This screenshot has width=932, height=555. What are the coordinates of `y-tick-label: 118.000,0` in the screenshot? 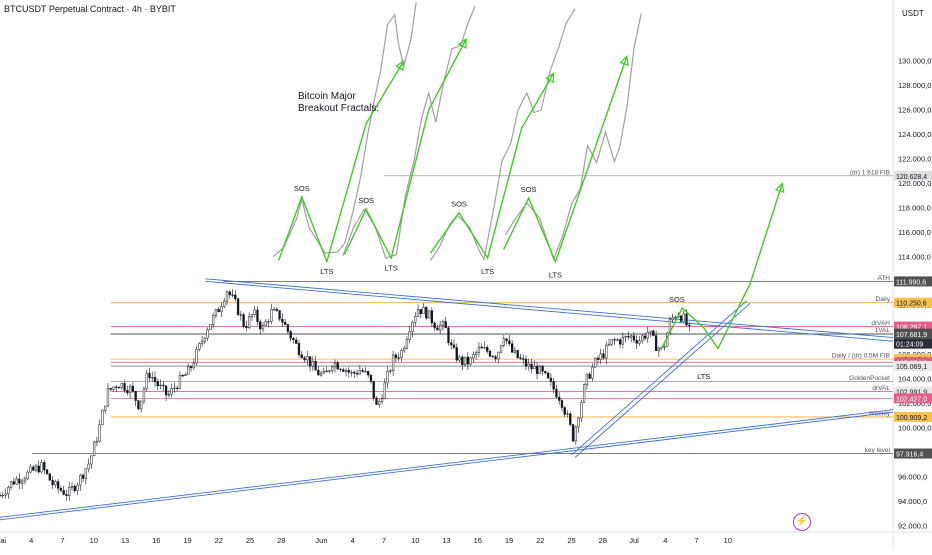 It's located at (914, 207).